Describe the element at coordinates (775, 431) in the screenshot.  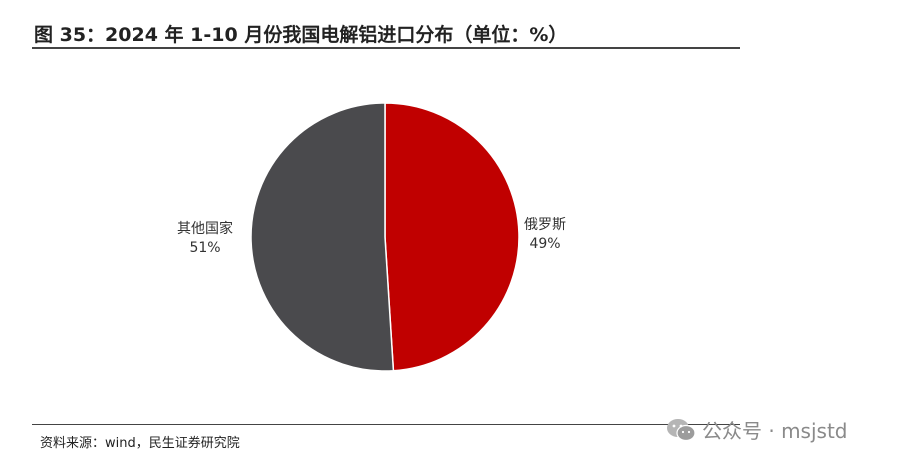
I see `watermark-text: 公众号 · msjstd` at that location.